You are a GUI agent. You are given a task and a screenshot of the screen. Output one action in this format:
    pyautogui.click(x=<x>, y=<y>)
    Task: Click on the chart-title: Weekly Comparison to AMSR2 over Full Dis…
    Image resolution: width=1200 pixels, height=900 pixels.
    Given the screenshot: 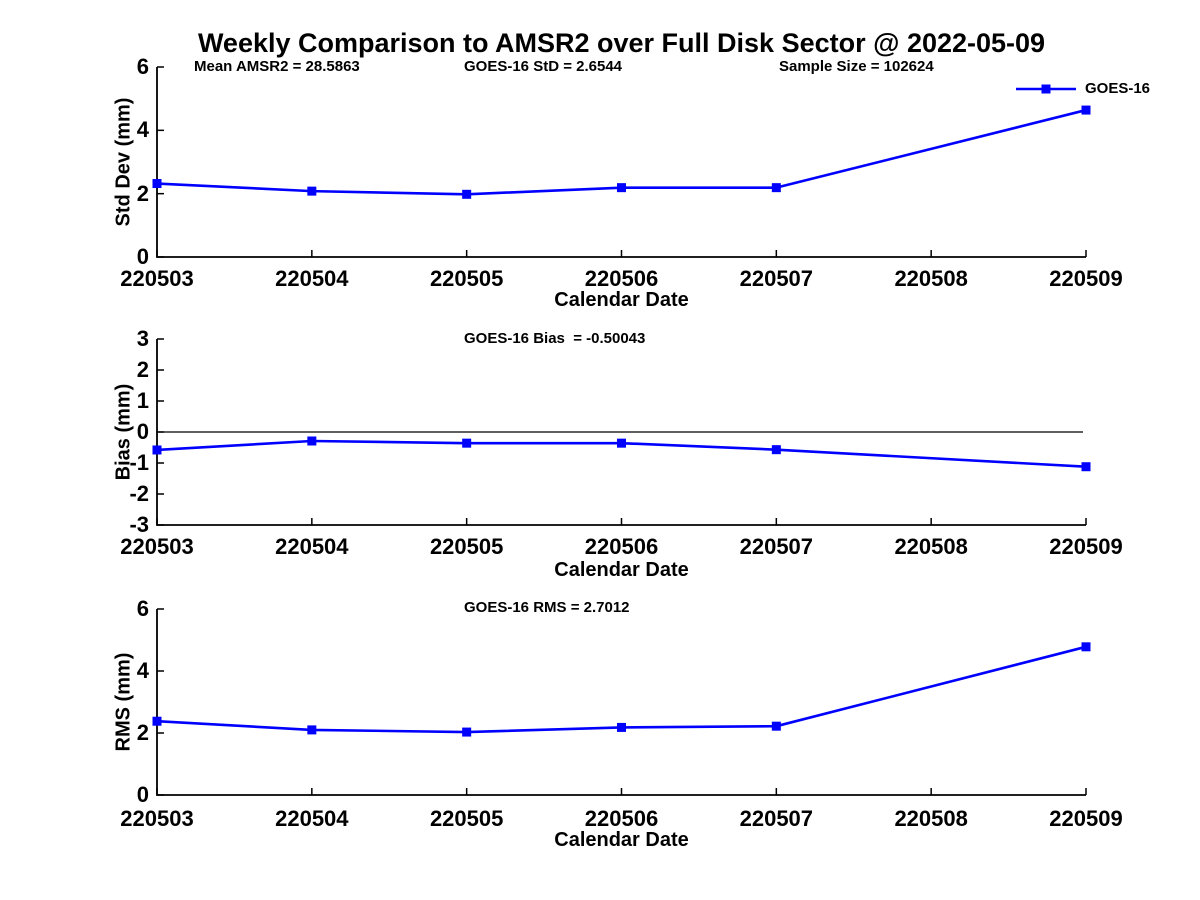 What is the action you would take?
    pyautogui.click(x=621, y=43)
    